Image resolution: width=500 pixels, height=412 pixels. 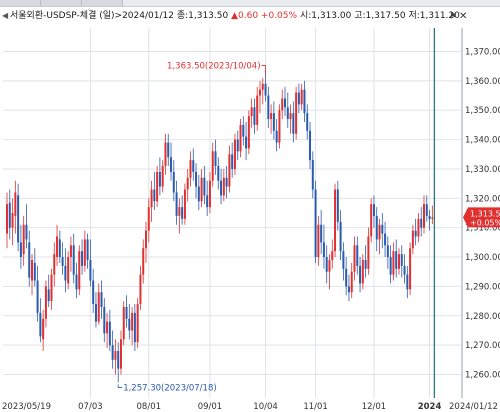 What do you see at coordinates (279, 16) in the screenshot?
I see `change-pct: +0.05%` at bounding box center [279, 16].